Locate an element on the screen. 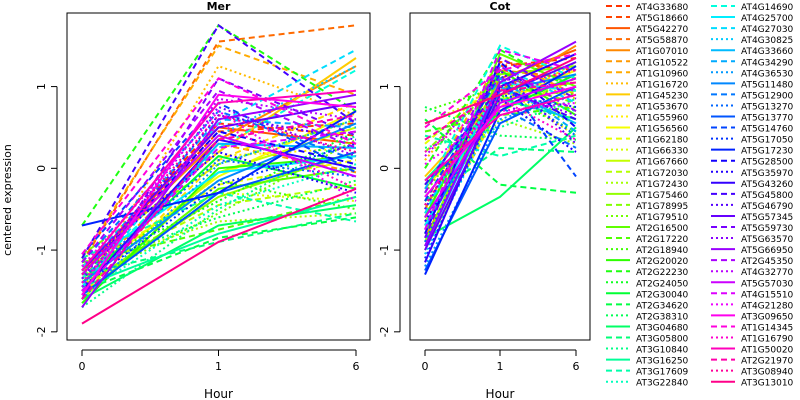 The width and height of the screenshot is (800, 400). legend-label: AT4G14690 is located at coordinates (767, 8).